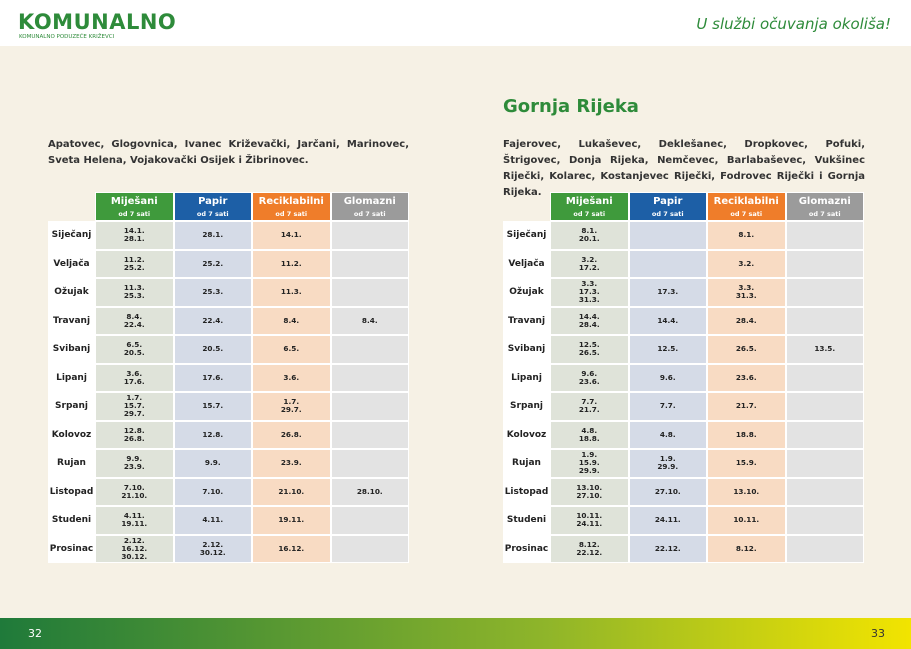  Describe the element at coordinates (291, 377) in the screenshot. I see `date: 3.6.` at that location.